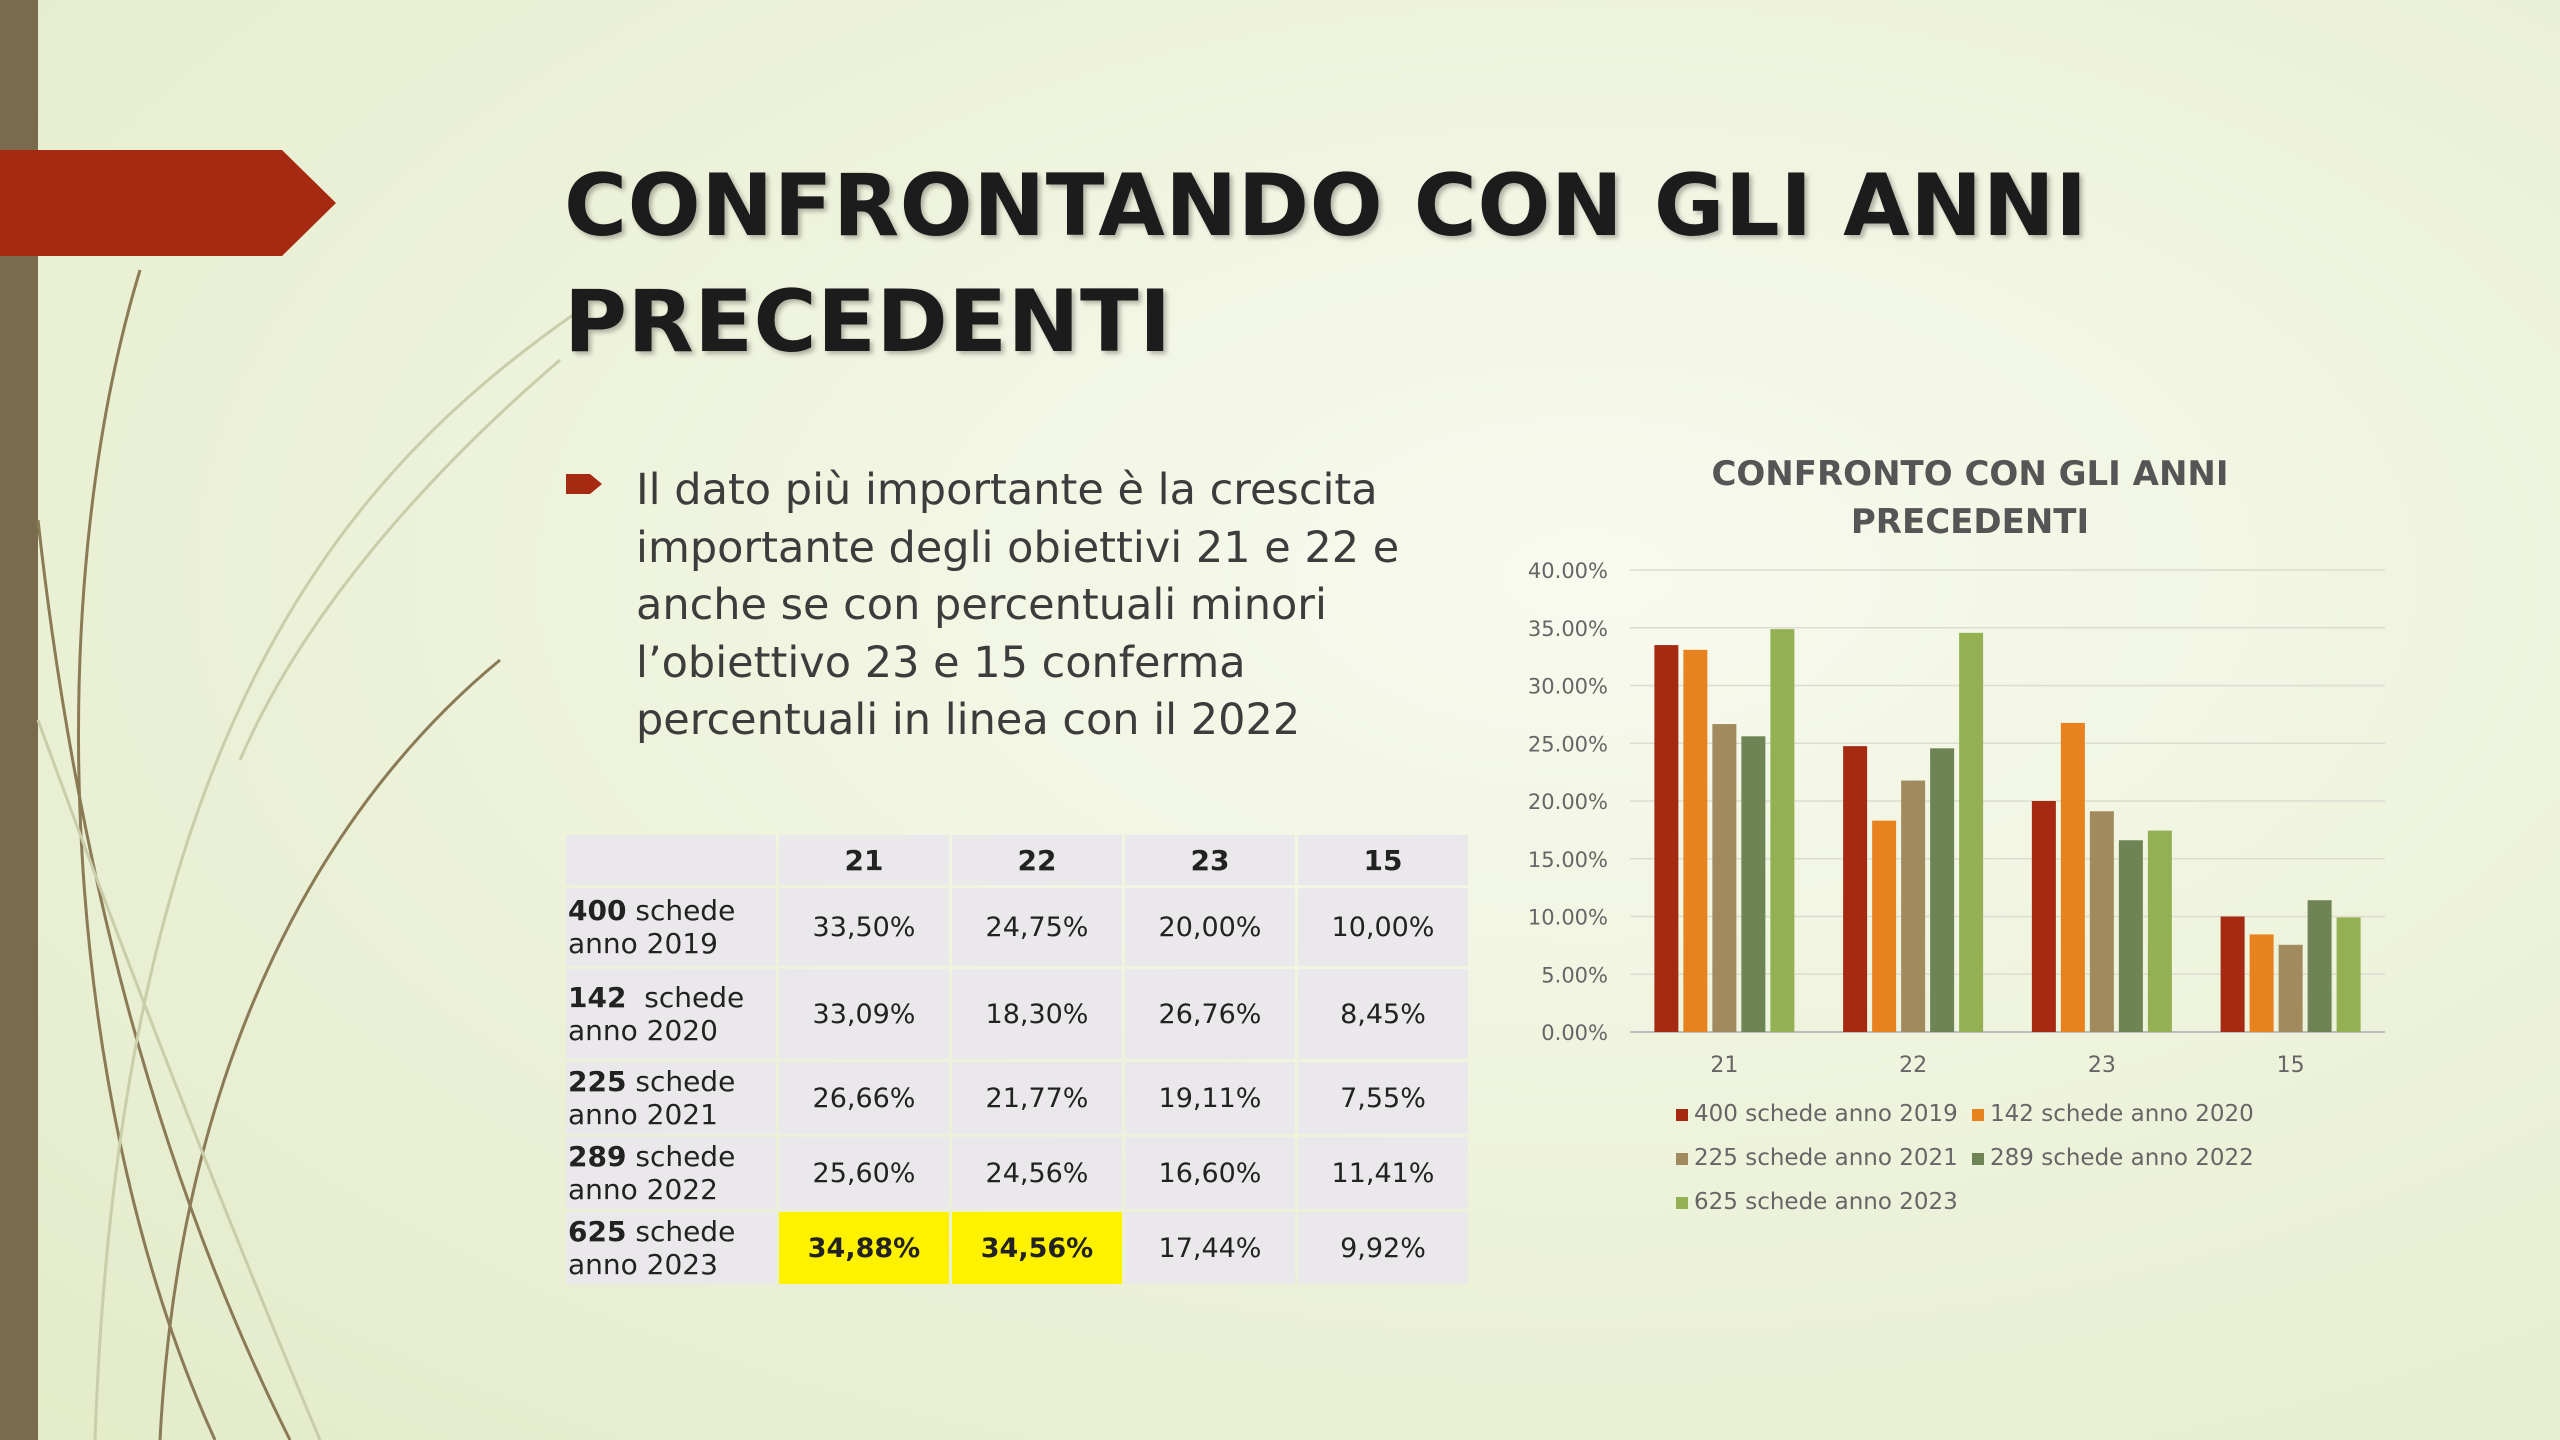  Describe the element at coordinates (2291, 1065) in the screenshot. I see `x-tick-label: 15` at that location.